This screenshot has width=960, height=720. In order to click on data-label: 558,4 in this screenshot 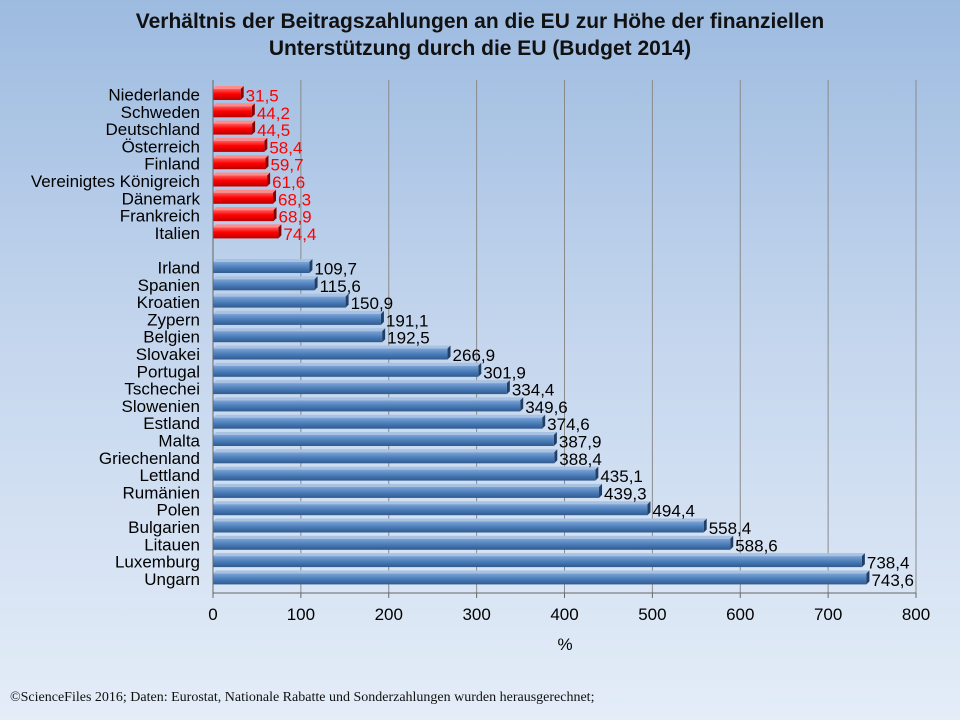, I will do `click(730, 528)`.